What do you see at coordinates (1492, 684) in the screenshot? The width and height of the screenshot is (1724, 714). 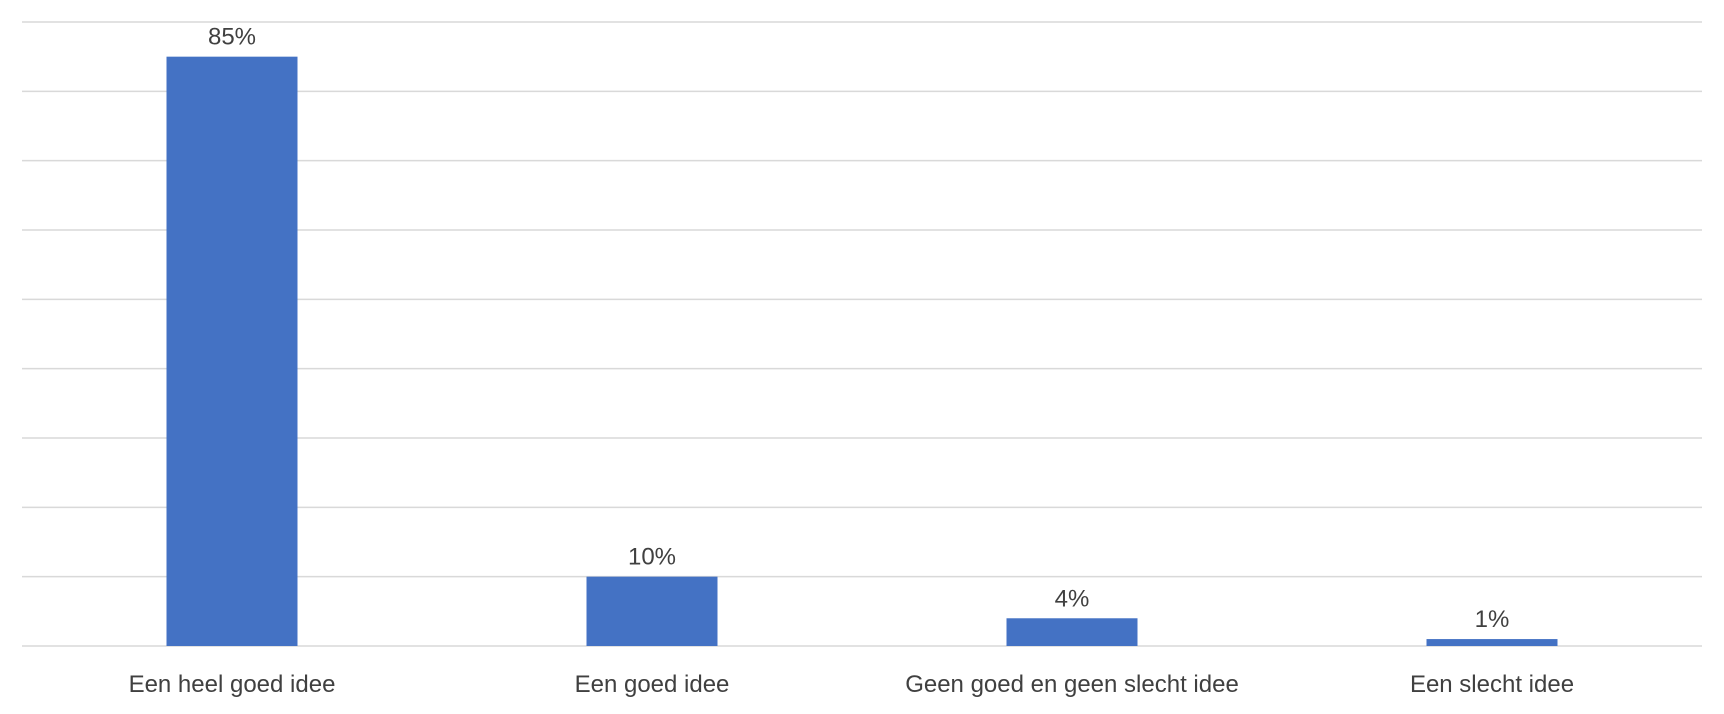 I see `category-label: Een slecht idee` at bounding box center [1492, 684].